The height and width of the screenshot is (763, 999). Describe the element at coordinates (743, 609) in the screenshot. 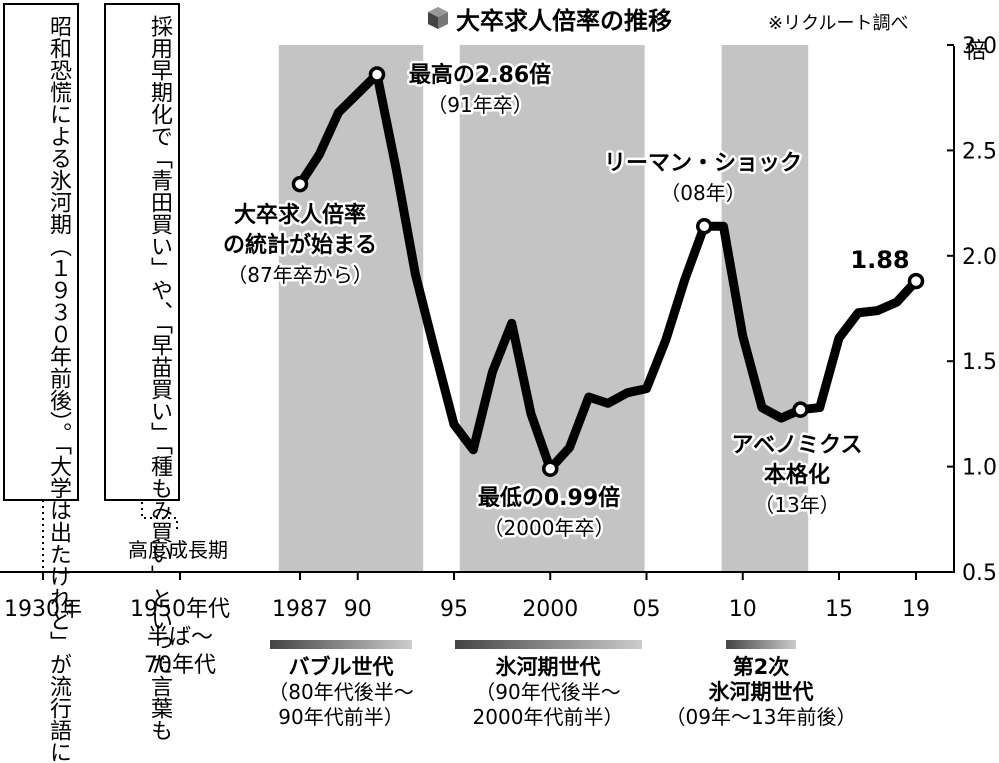

I see `x-tick-label: 10` at that location.